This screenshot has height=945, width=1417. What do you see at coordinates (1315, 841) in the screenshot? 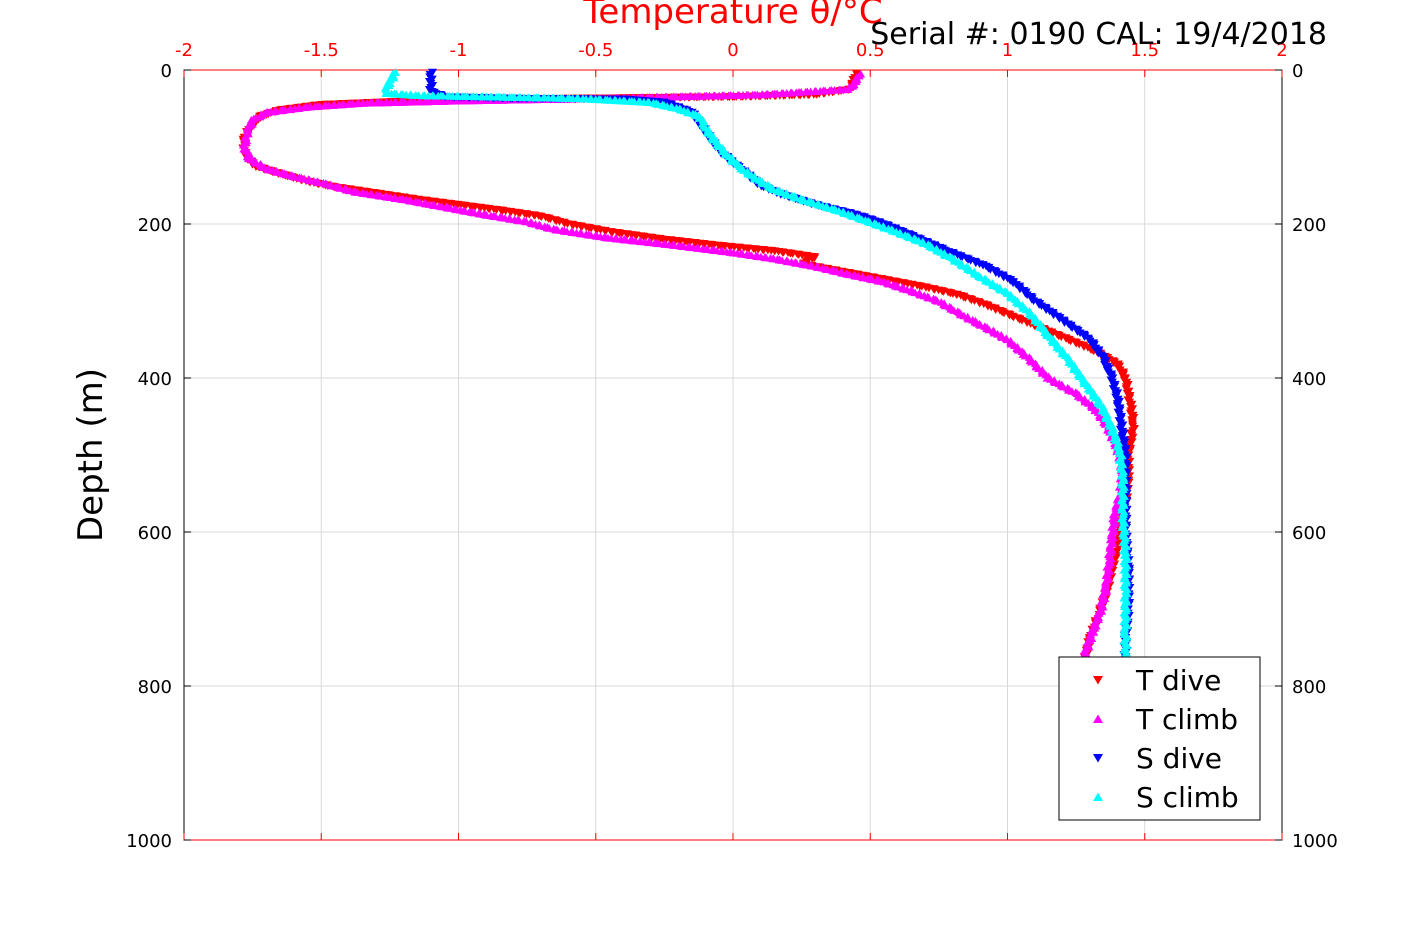
I see `y-tick-label-right: 1000` at bounding box center [1315, 841].